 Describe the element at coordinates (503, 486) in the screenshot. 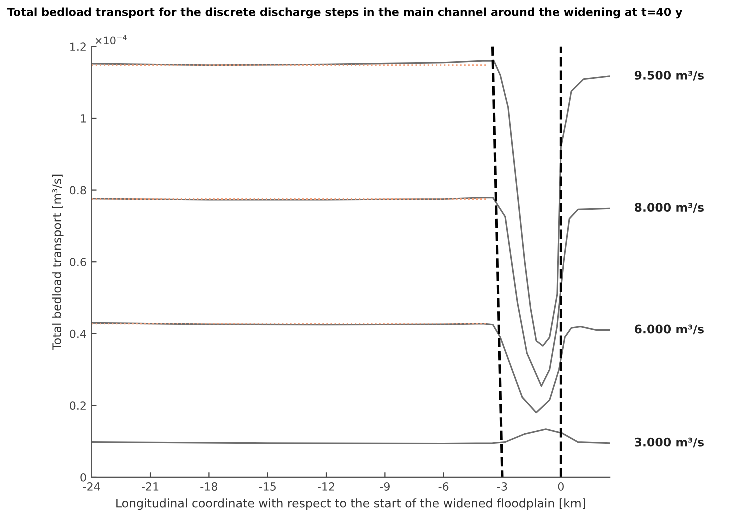

I see `x-tick-label: -3` at that location.